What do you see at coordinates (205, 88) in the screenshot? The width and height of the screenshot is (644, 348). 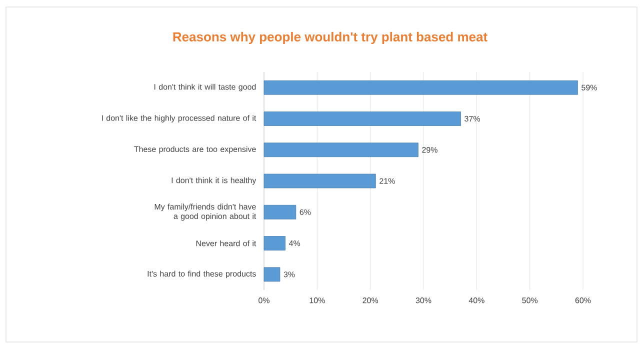 I see `y-tick-label: I don't think it will taste good` at bounding box center [205, 88].